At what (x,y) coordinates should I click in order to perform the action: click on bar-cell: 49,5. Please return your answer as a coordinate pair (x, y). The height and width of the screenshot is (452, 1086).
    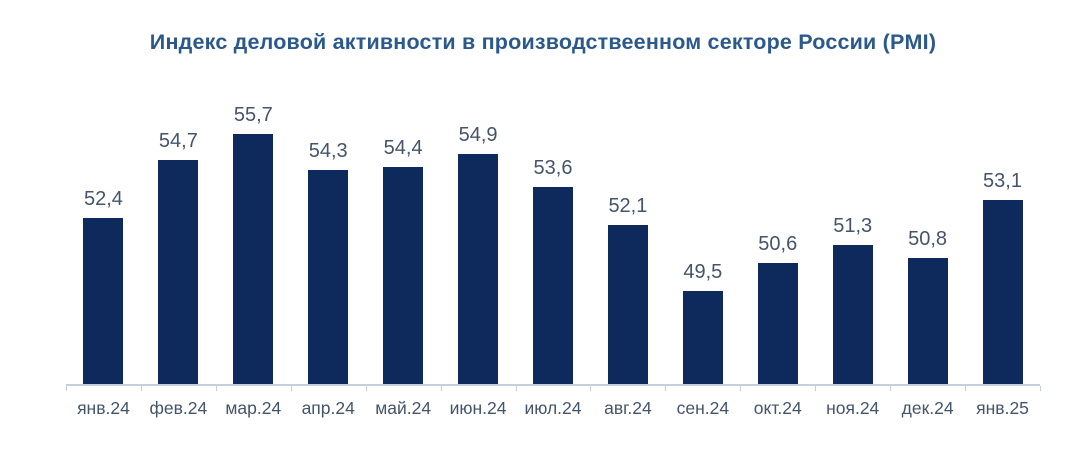
    Looking at the image, I should click on (702, 241).